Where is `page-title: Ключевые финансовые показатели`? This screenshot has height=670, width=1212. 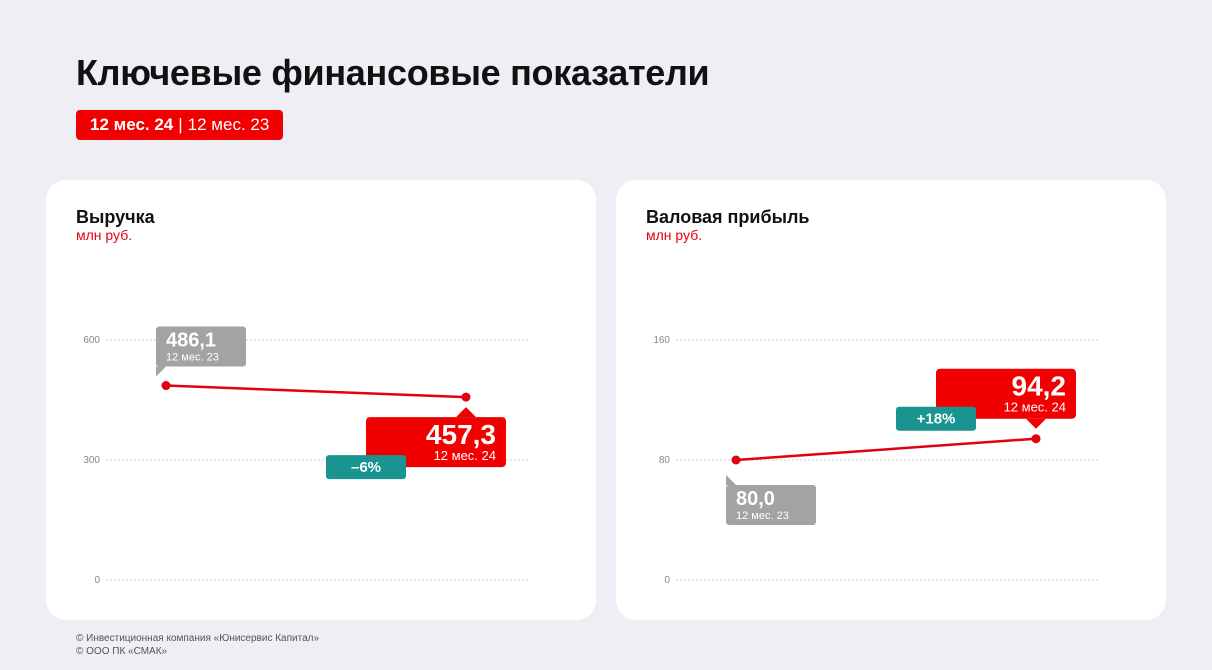
page-title: Ключевые финансовые показатели is located at coordinates (393, 72).